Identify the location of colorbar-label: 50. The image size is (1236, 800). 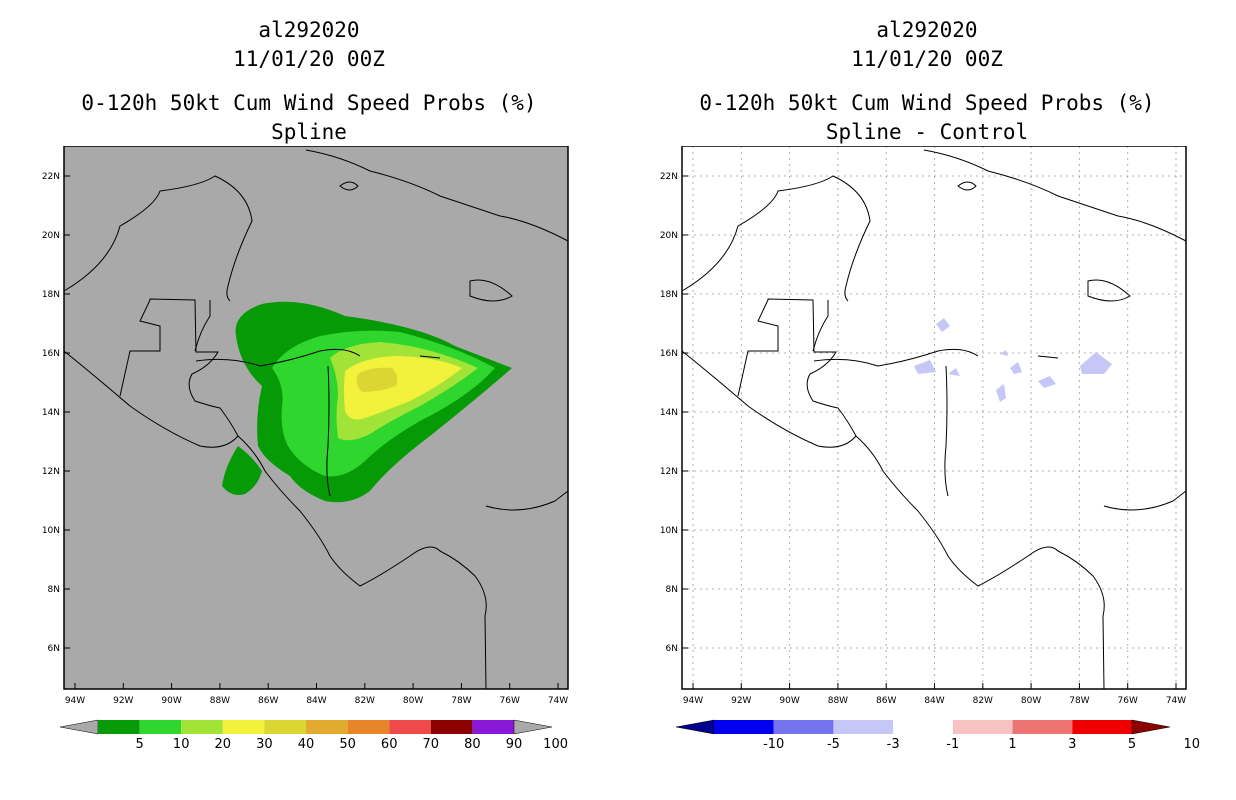
(347, 744).